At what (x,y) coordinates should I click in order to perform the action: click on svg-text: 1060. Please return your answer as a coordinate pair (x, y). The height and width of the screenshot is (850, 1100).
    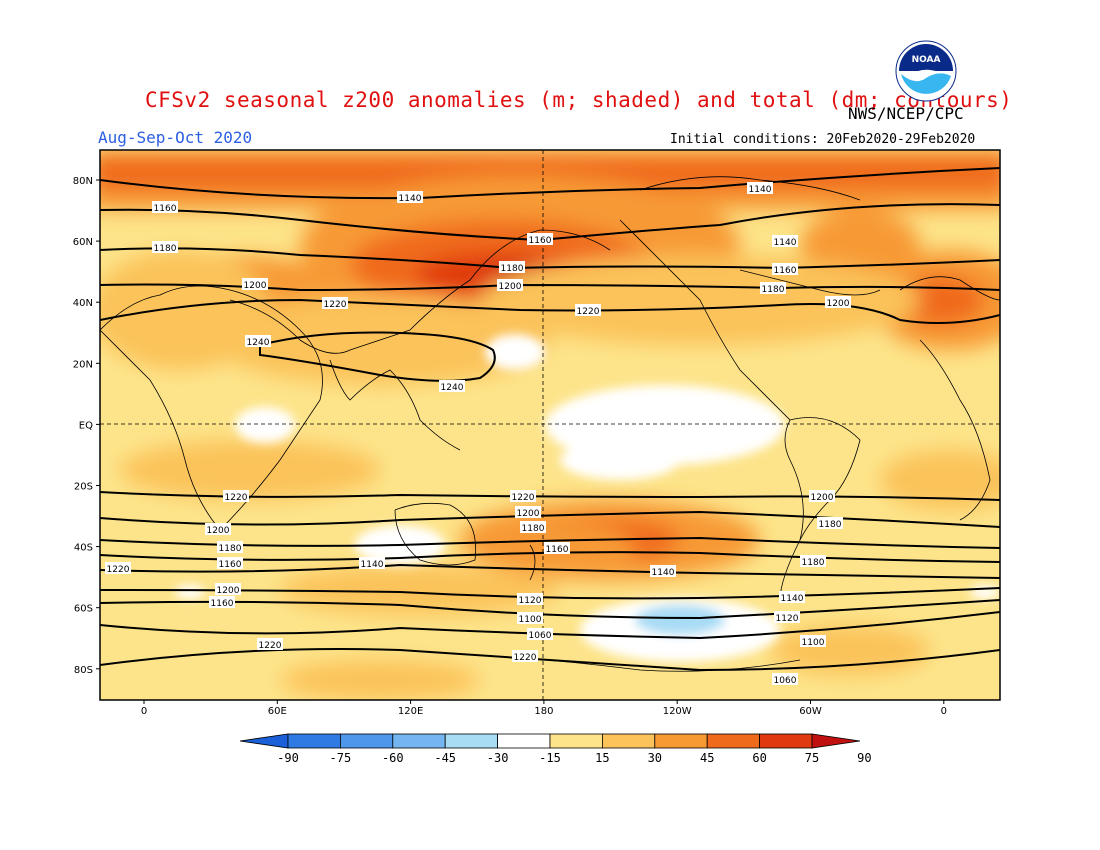
    Looking at the image, I should click on (785, 681).